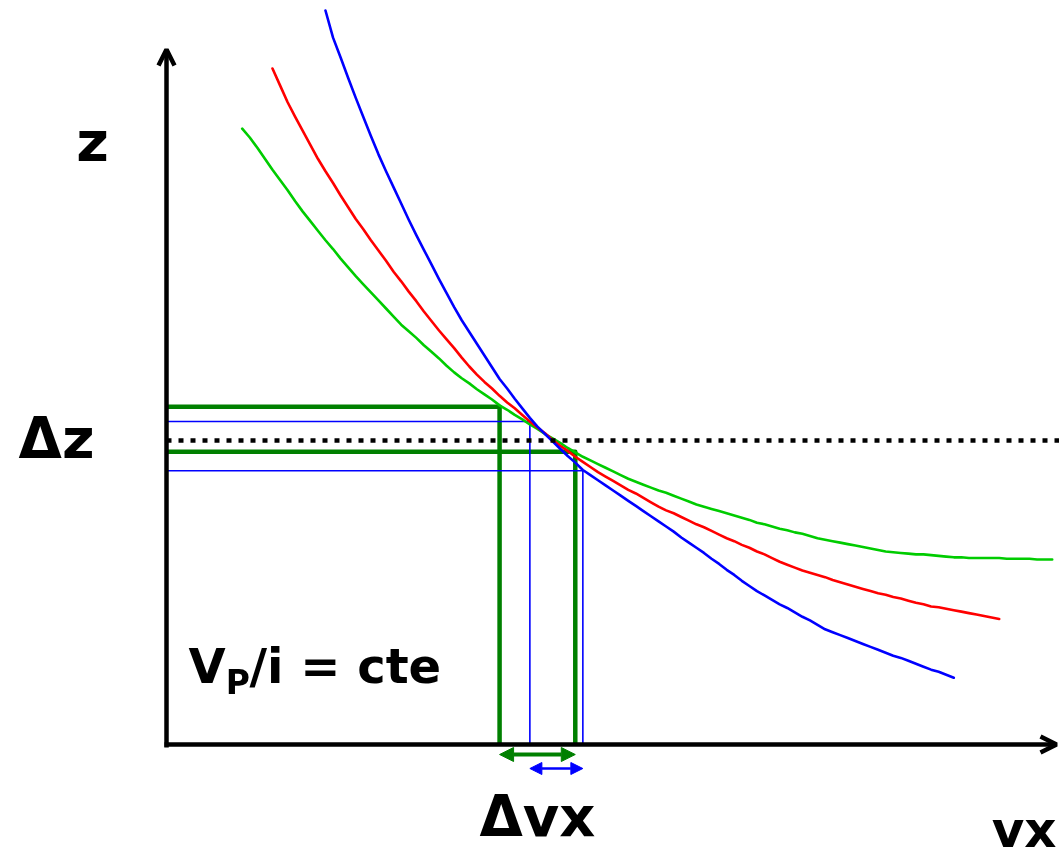  What do you see at coordinates (537, 816) in the screenshot?
I see `text: Δvx` at bounding box center [537, 816].